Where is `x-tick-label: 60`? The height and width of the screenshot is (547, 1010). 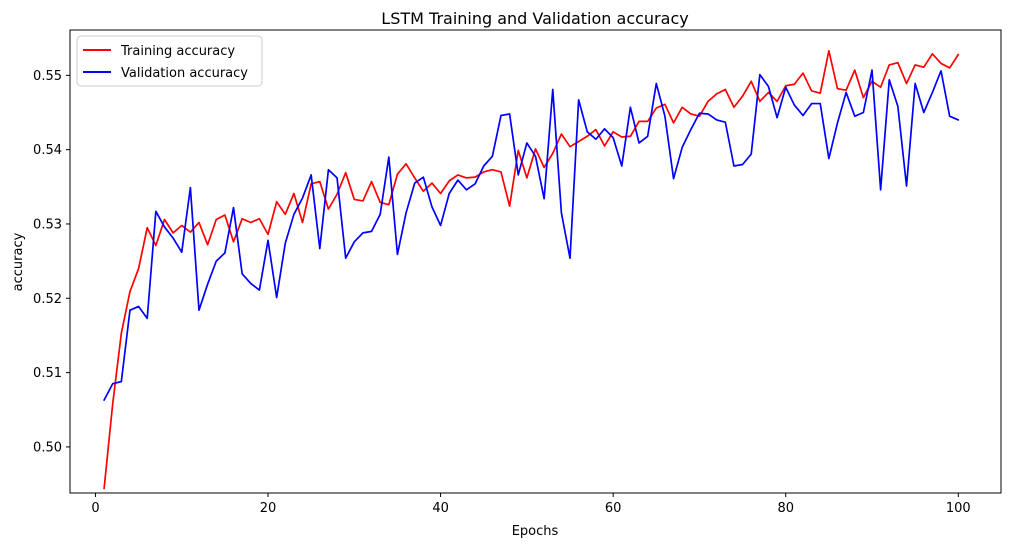
x-tick-label: 60 is located at coordinates (613, 508).